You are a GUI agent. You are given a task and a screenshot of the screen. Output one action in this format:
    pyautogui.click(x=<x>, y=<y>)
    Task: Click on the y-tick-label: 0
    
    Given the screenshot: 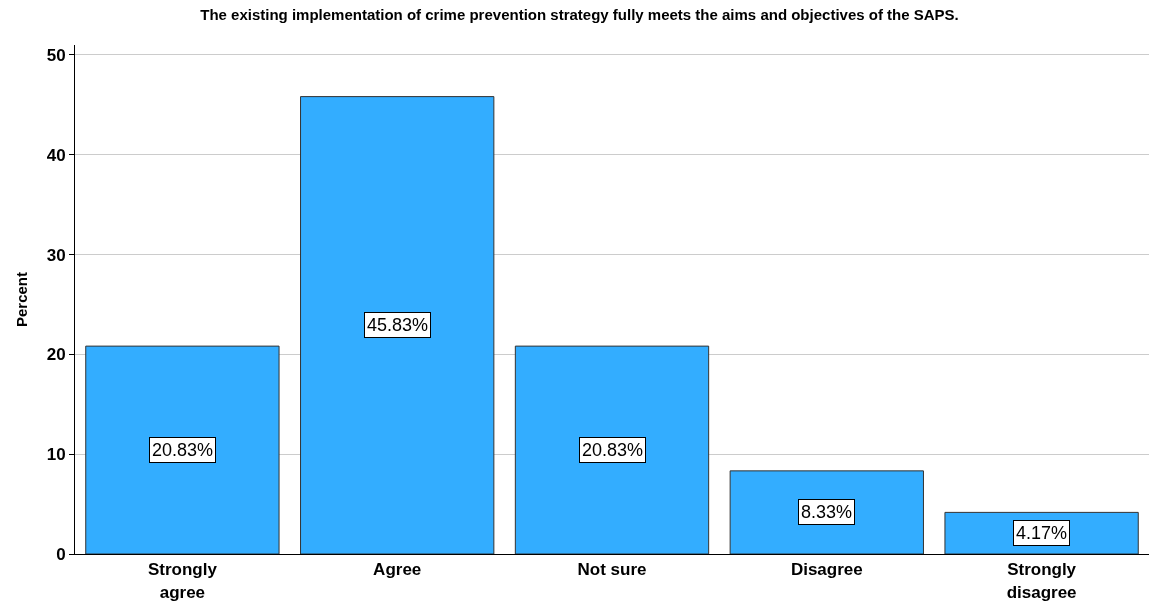 What is the action you would take?
    pyautogui.click(x=61, y=554)
    